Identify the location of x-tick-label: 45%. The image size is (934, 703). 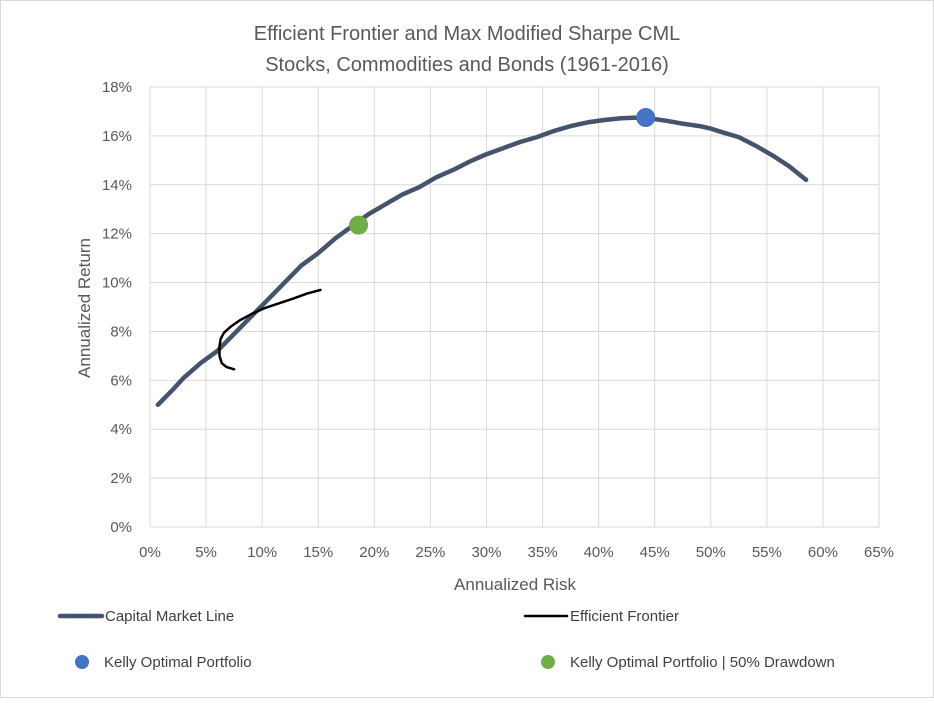
(655, 552).